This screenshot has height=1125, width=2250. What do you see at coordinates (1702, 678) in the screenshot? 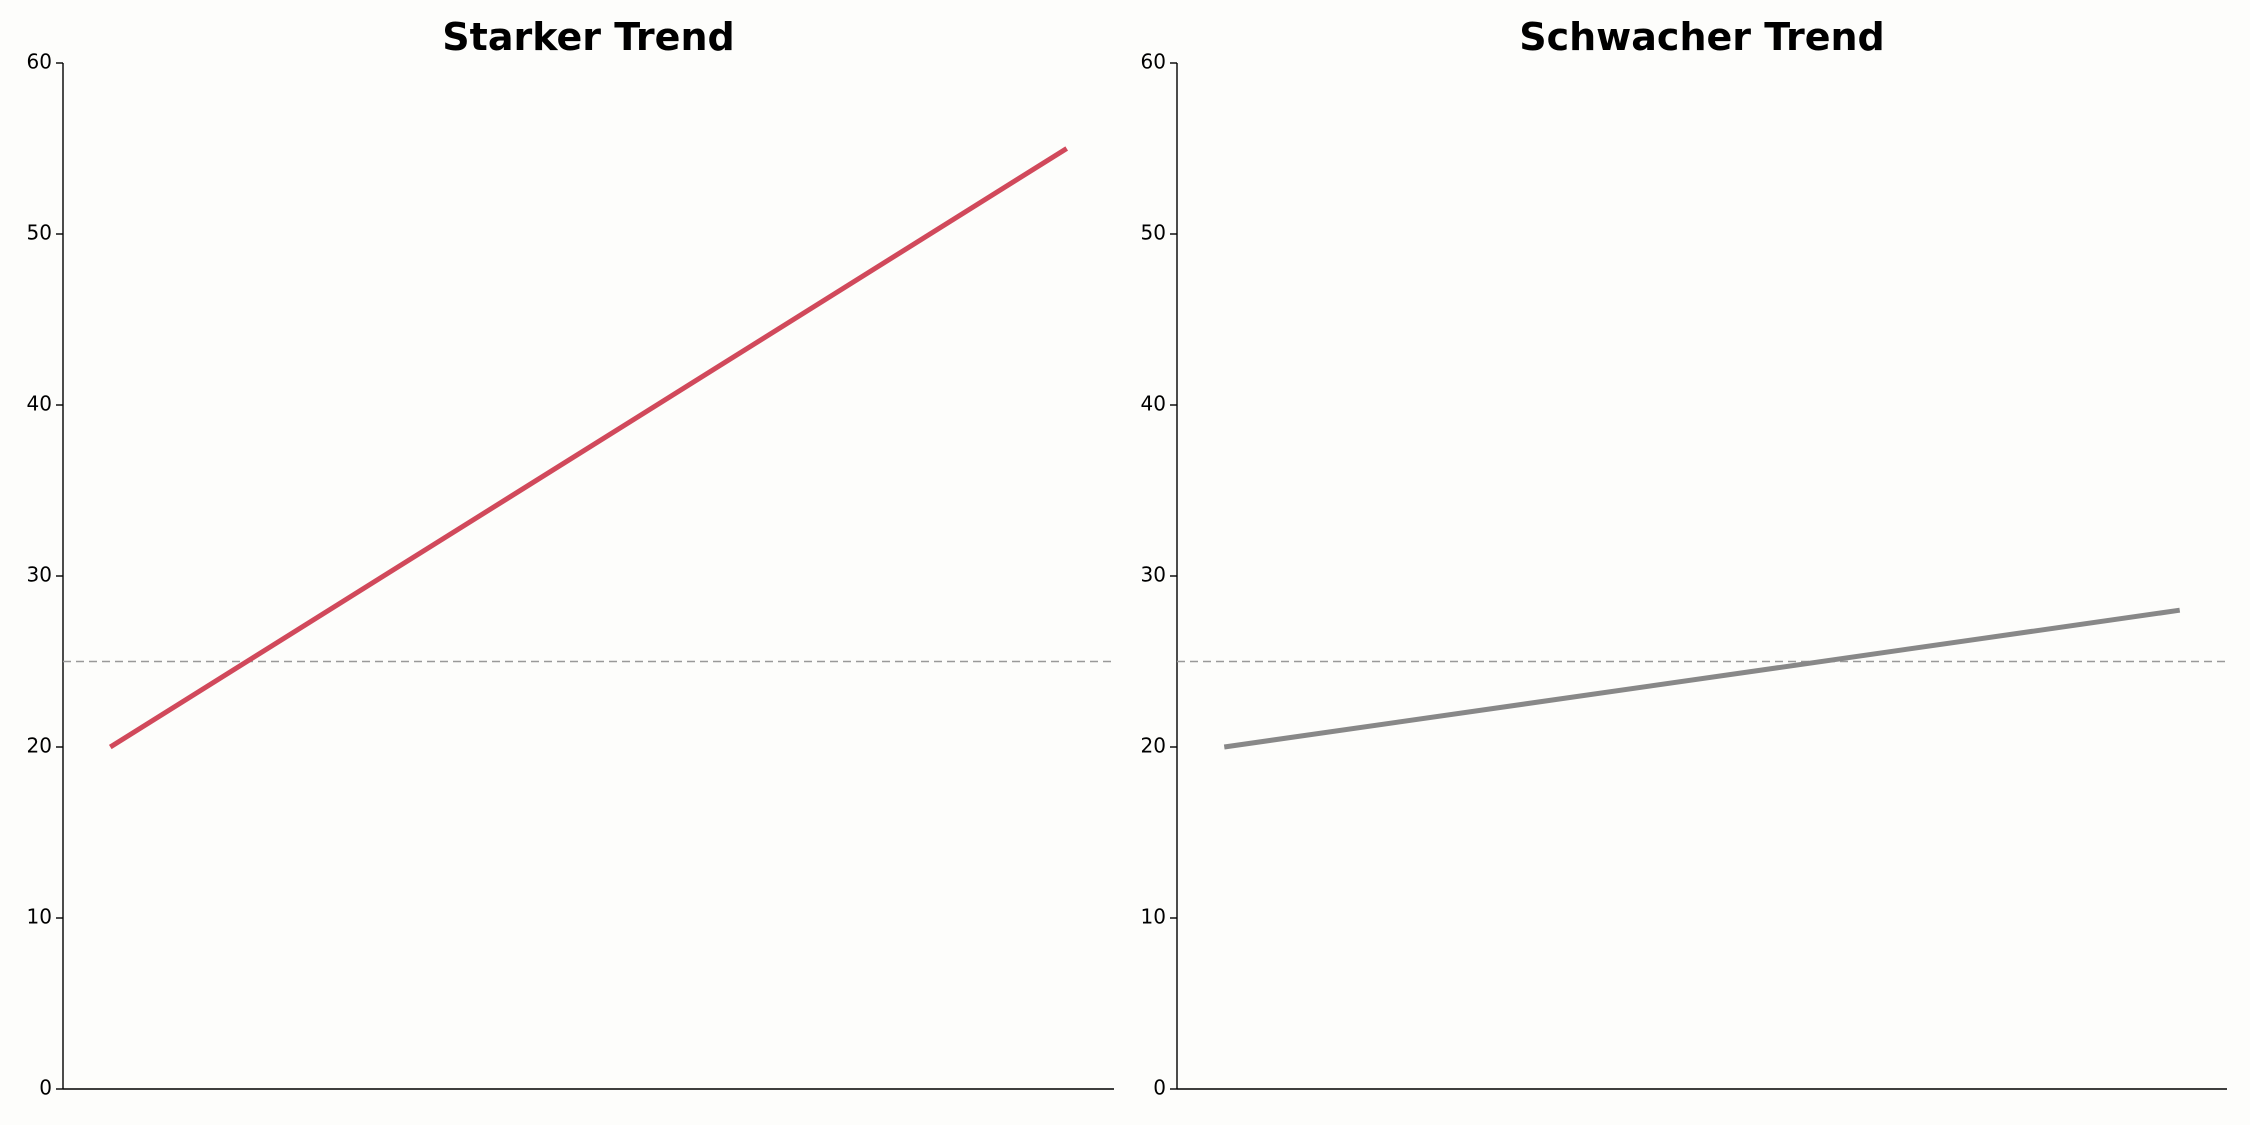
I see `trend-line` at bounding box center [1702, 678].